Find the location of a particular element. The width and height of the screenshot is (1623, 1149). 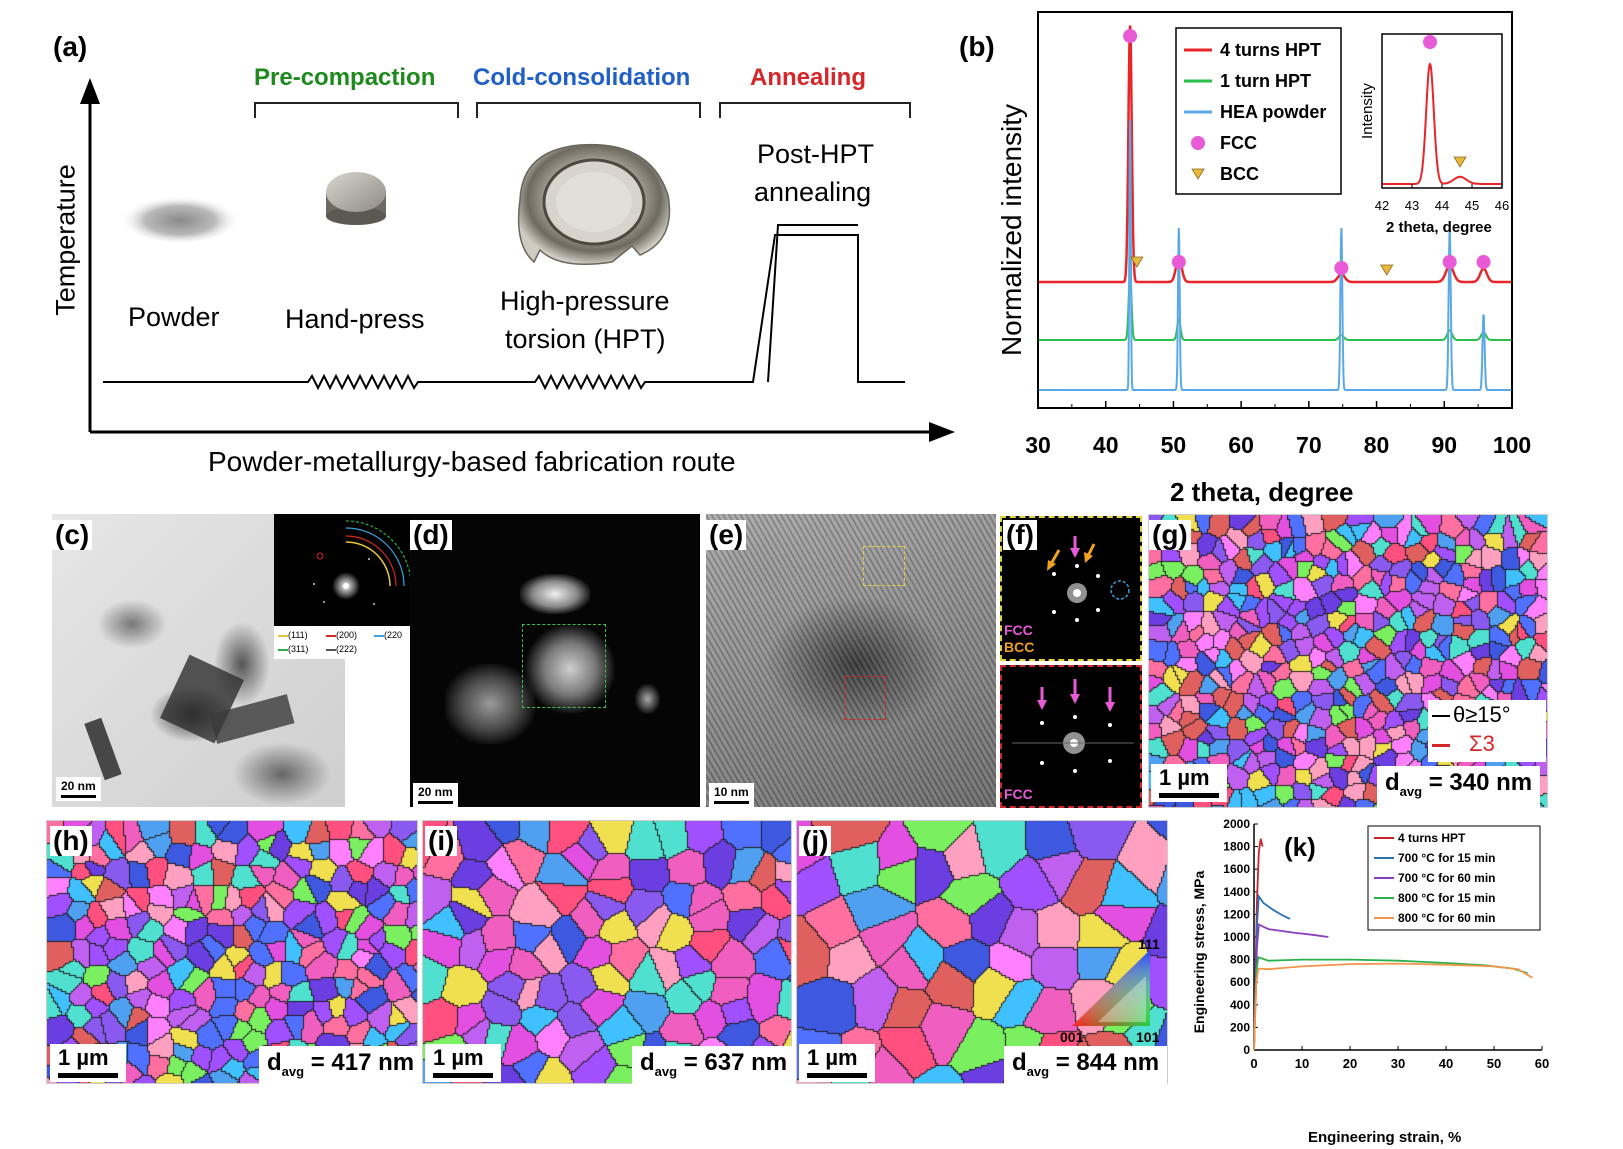

k-ytick-label: 1600 is located at coordinates (1236, 869).